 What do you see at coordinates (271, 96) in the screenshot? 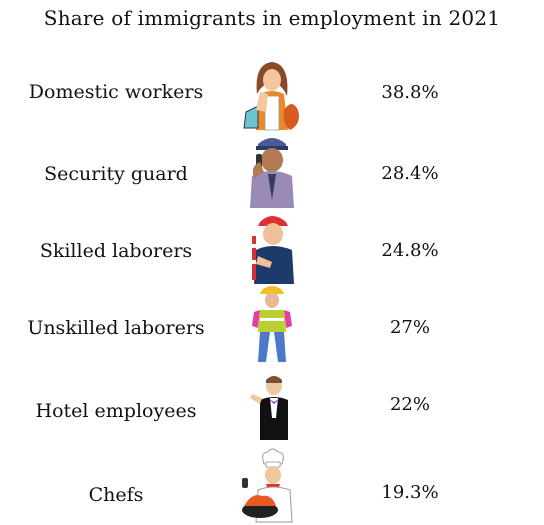
I see `housekeeper-icon` at bounding box center [271, 96].